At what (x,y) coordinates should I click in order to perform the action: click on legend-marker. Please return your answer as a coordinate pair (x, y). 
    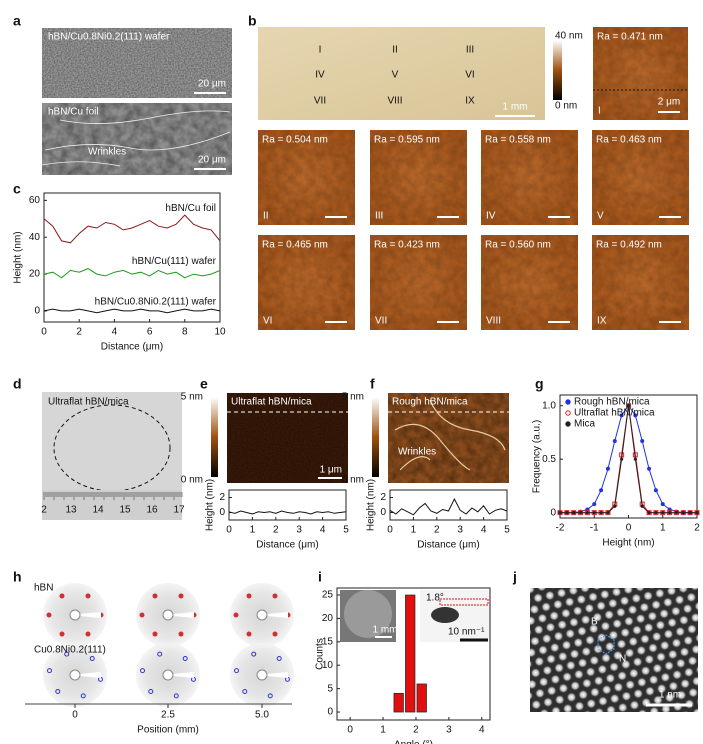
    Looking at the image, I should click on (568, 402).